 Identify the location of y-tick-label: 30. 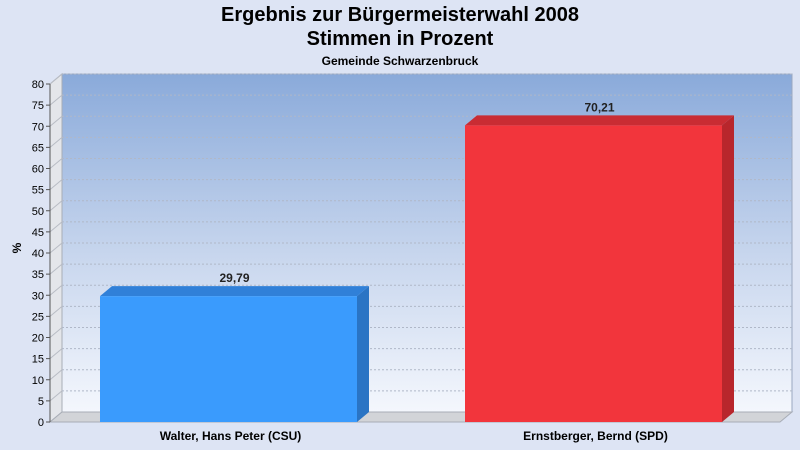
(38, 296).